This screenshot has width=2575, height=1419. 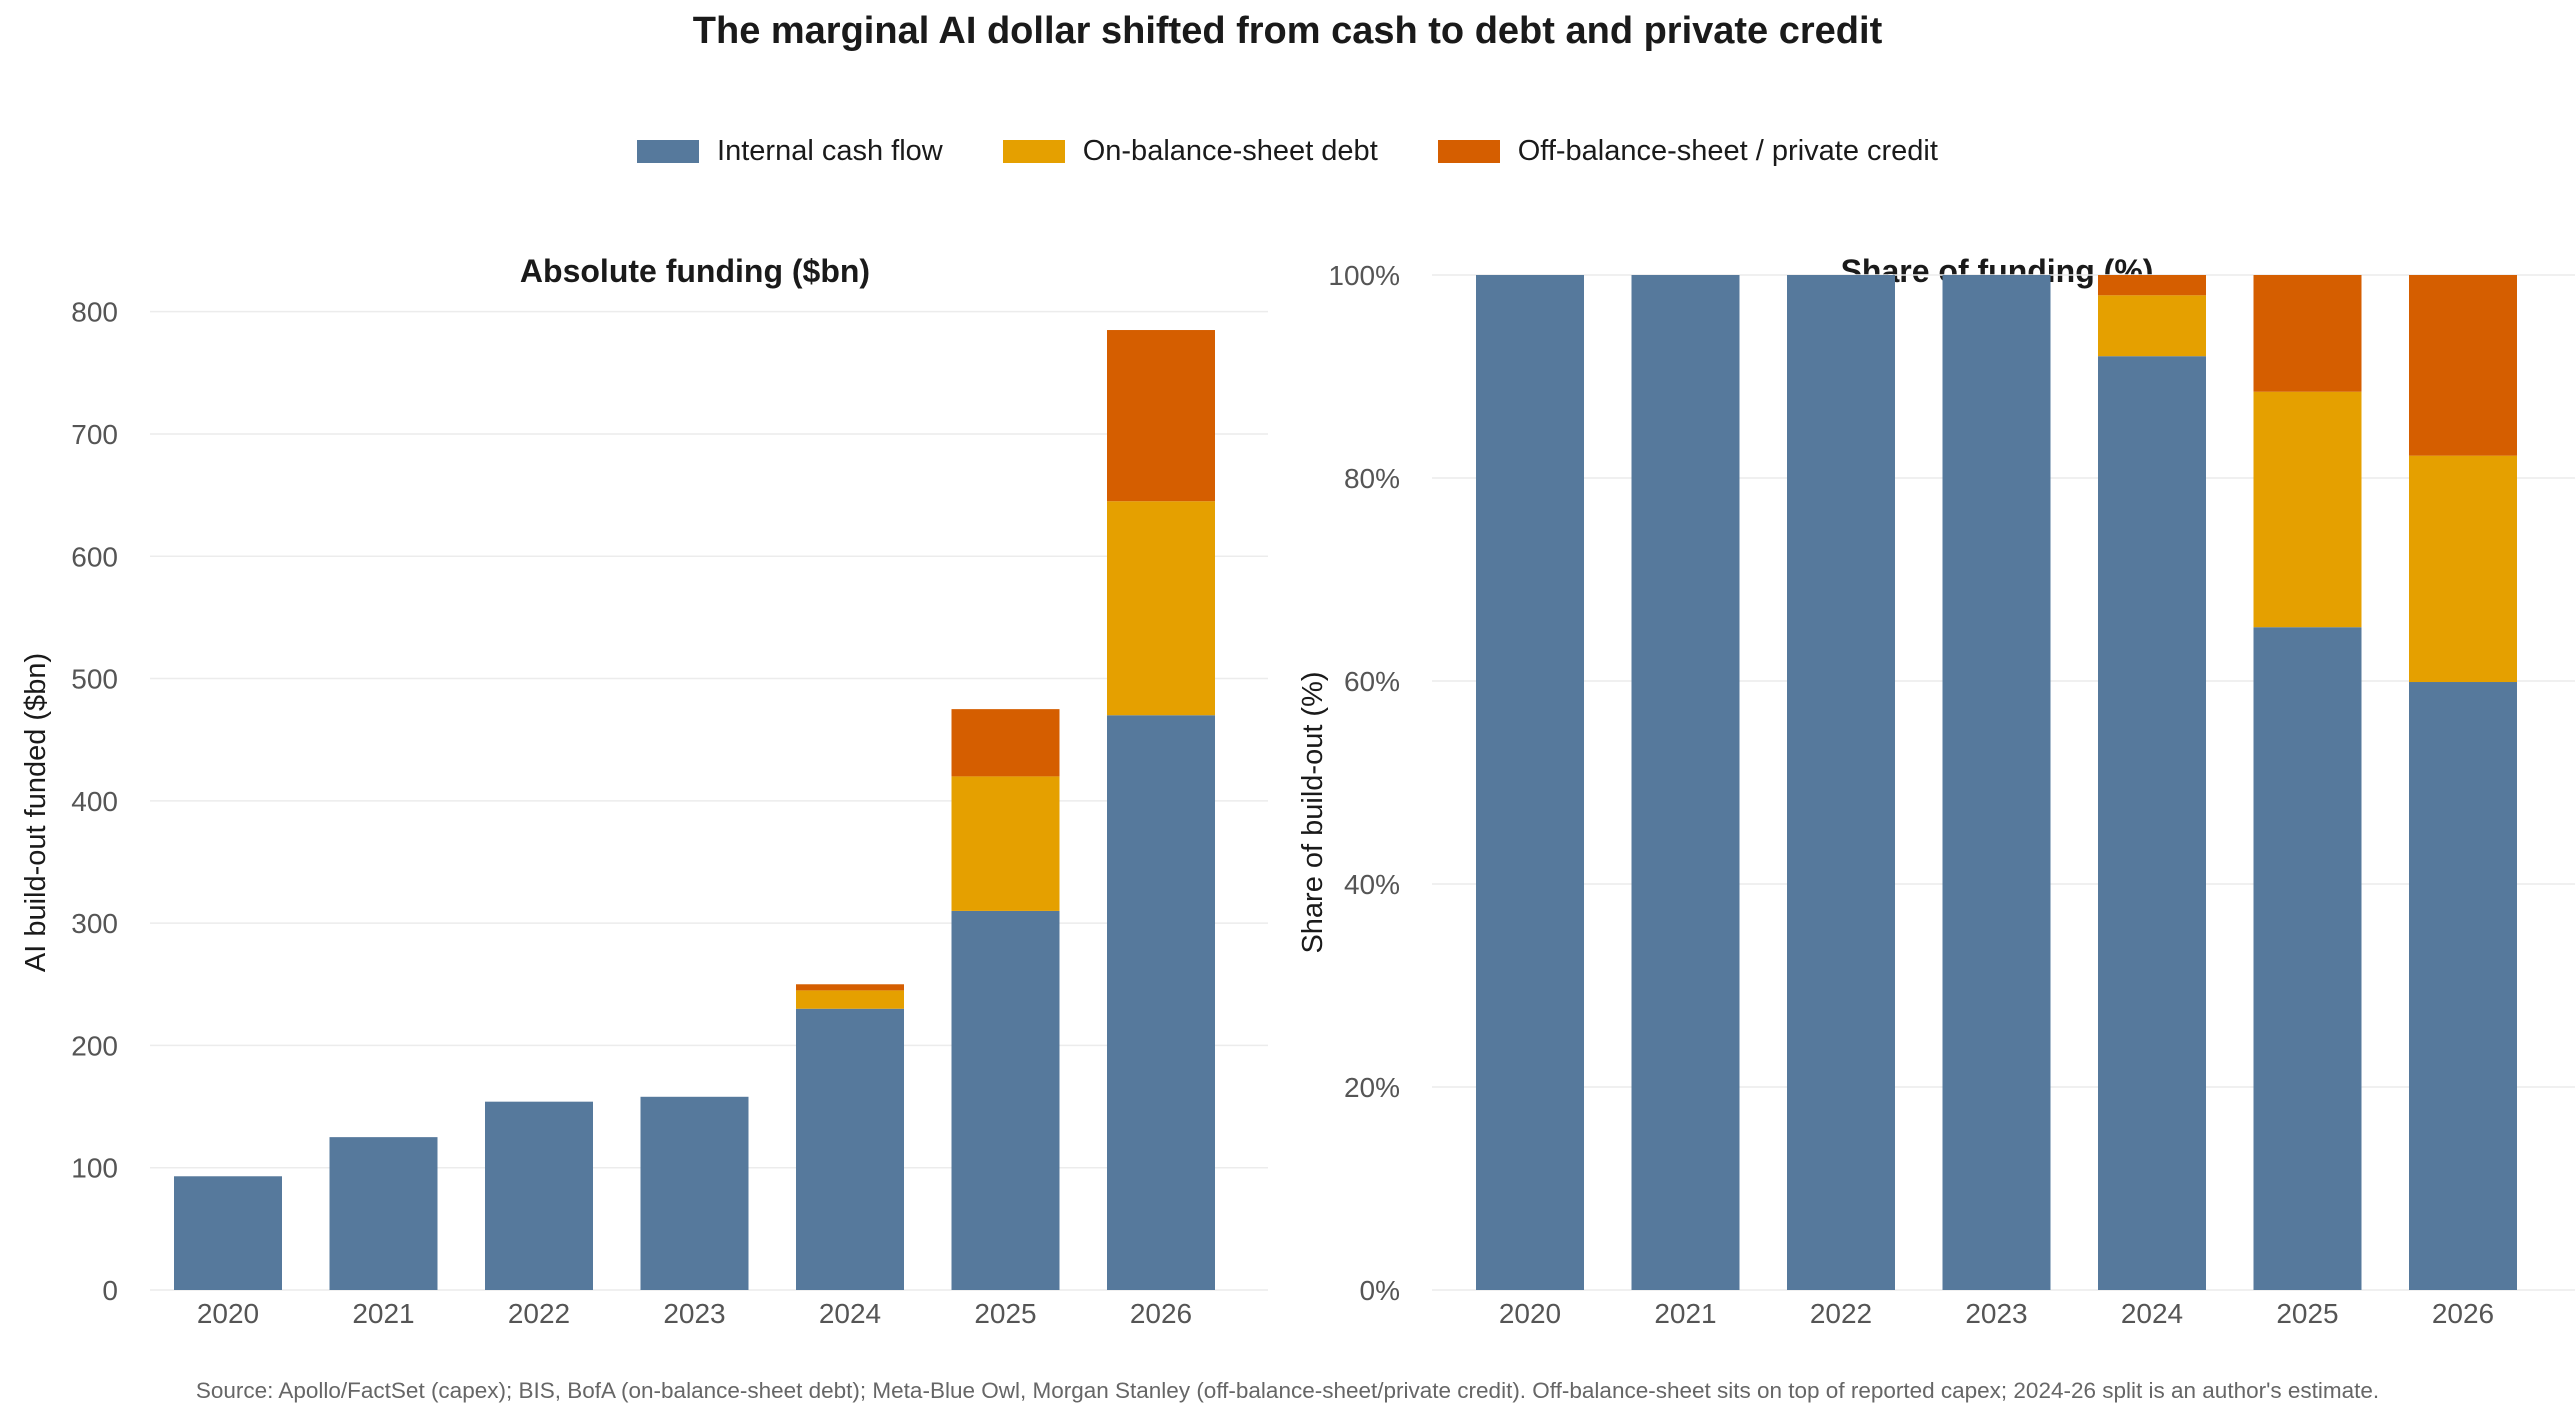 What do you see at coordinates (94, 1168) in the screenshot?
I see `panel1-ytick-label-100: 100` at bounding box center [94, 1168].